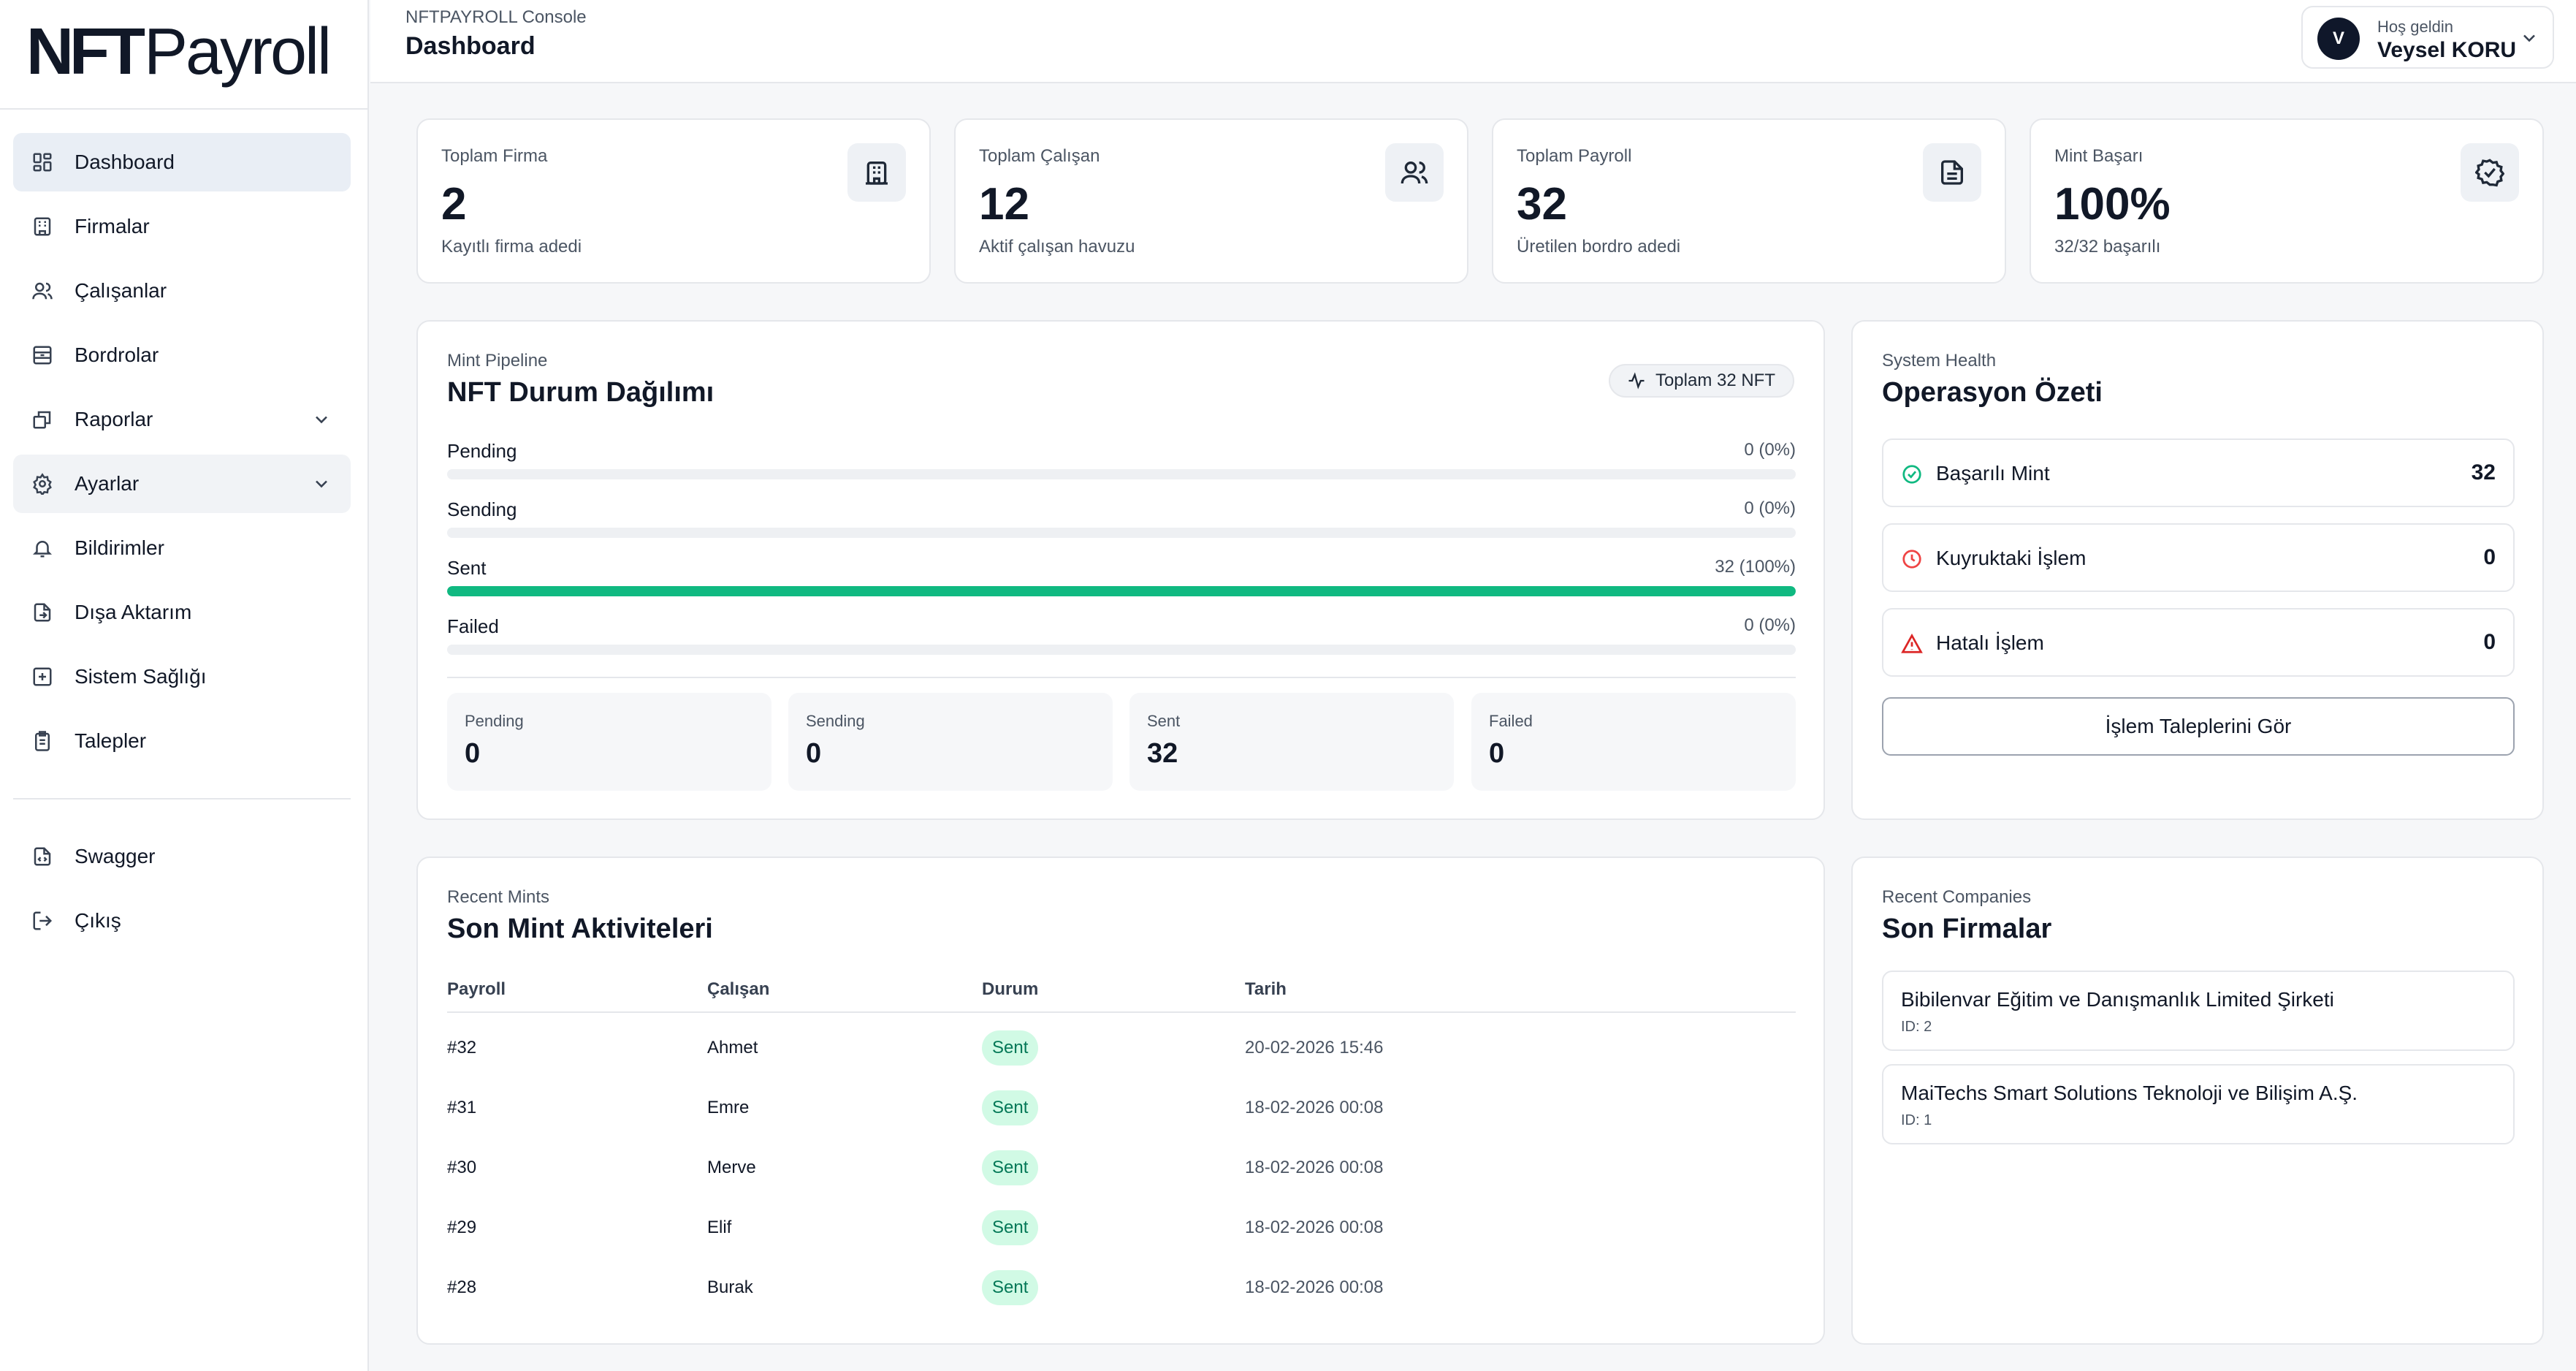 The height and width of the screenshot is (1371, 2576). Describe the element at coordinates (182, 484) in the screenshot. I see `sidebar-item-ayarlar: Ayarlar` at that location.